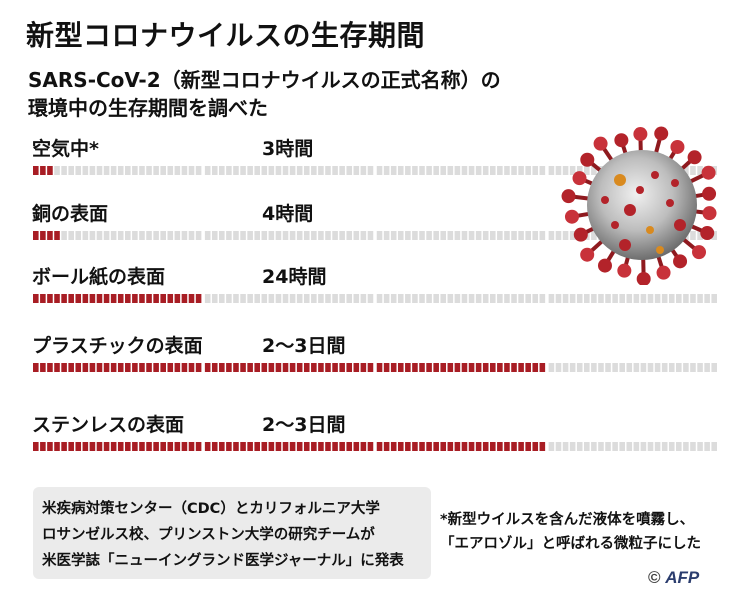 Image resolution: width=737 pixels, height=600 pixels. What do you see at coordinates (655, 175) in the screenshot?
I see `virus-surface-protein` at bounding box center [655, 175].